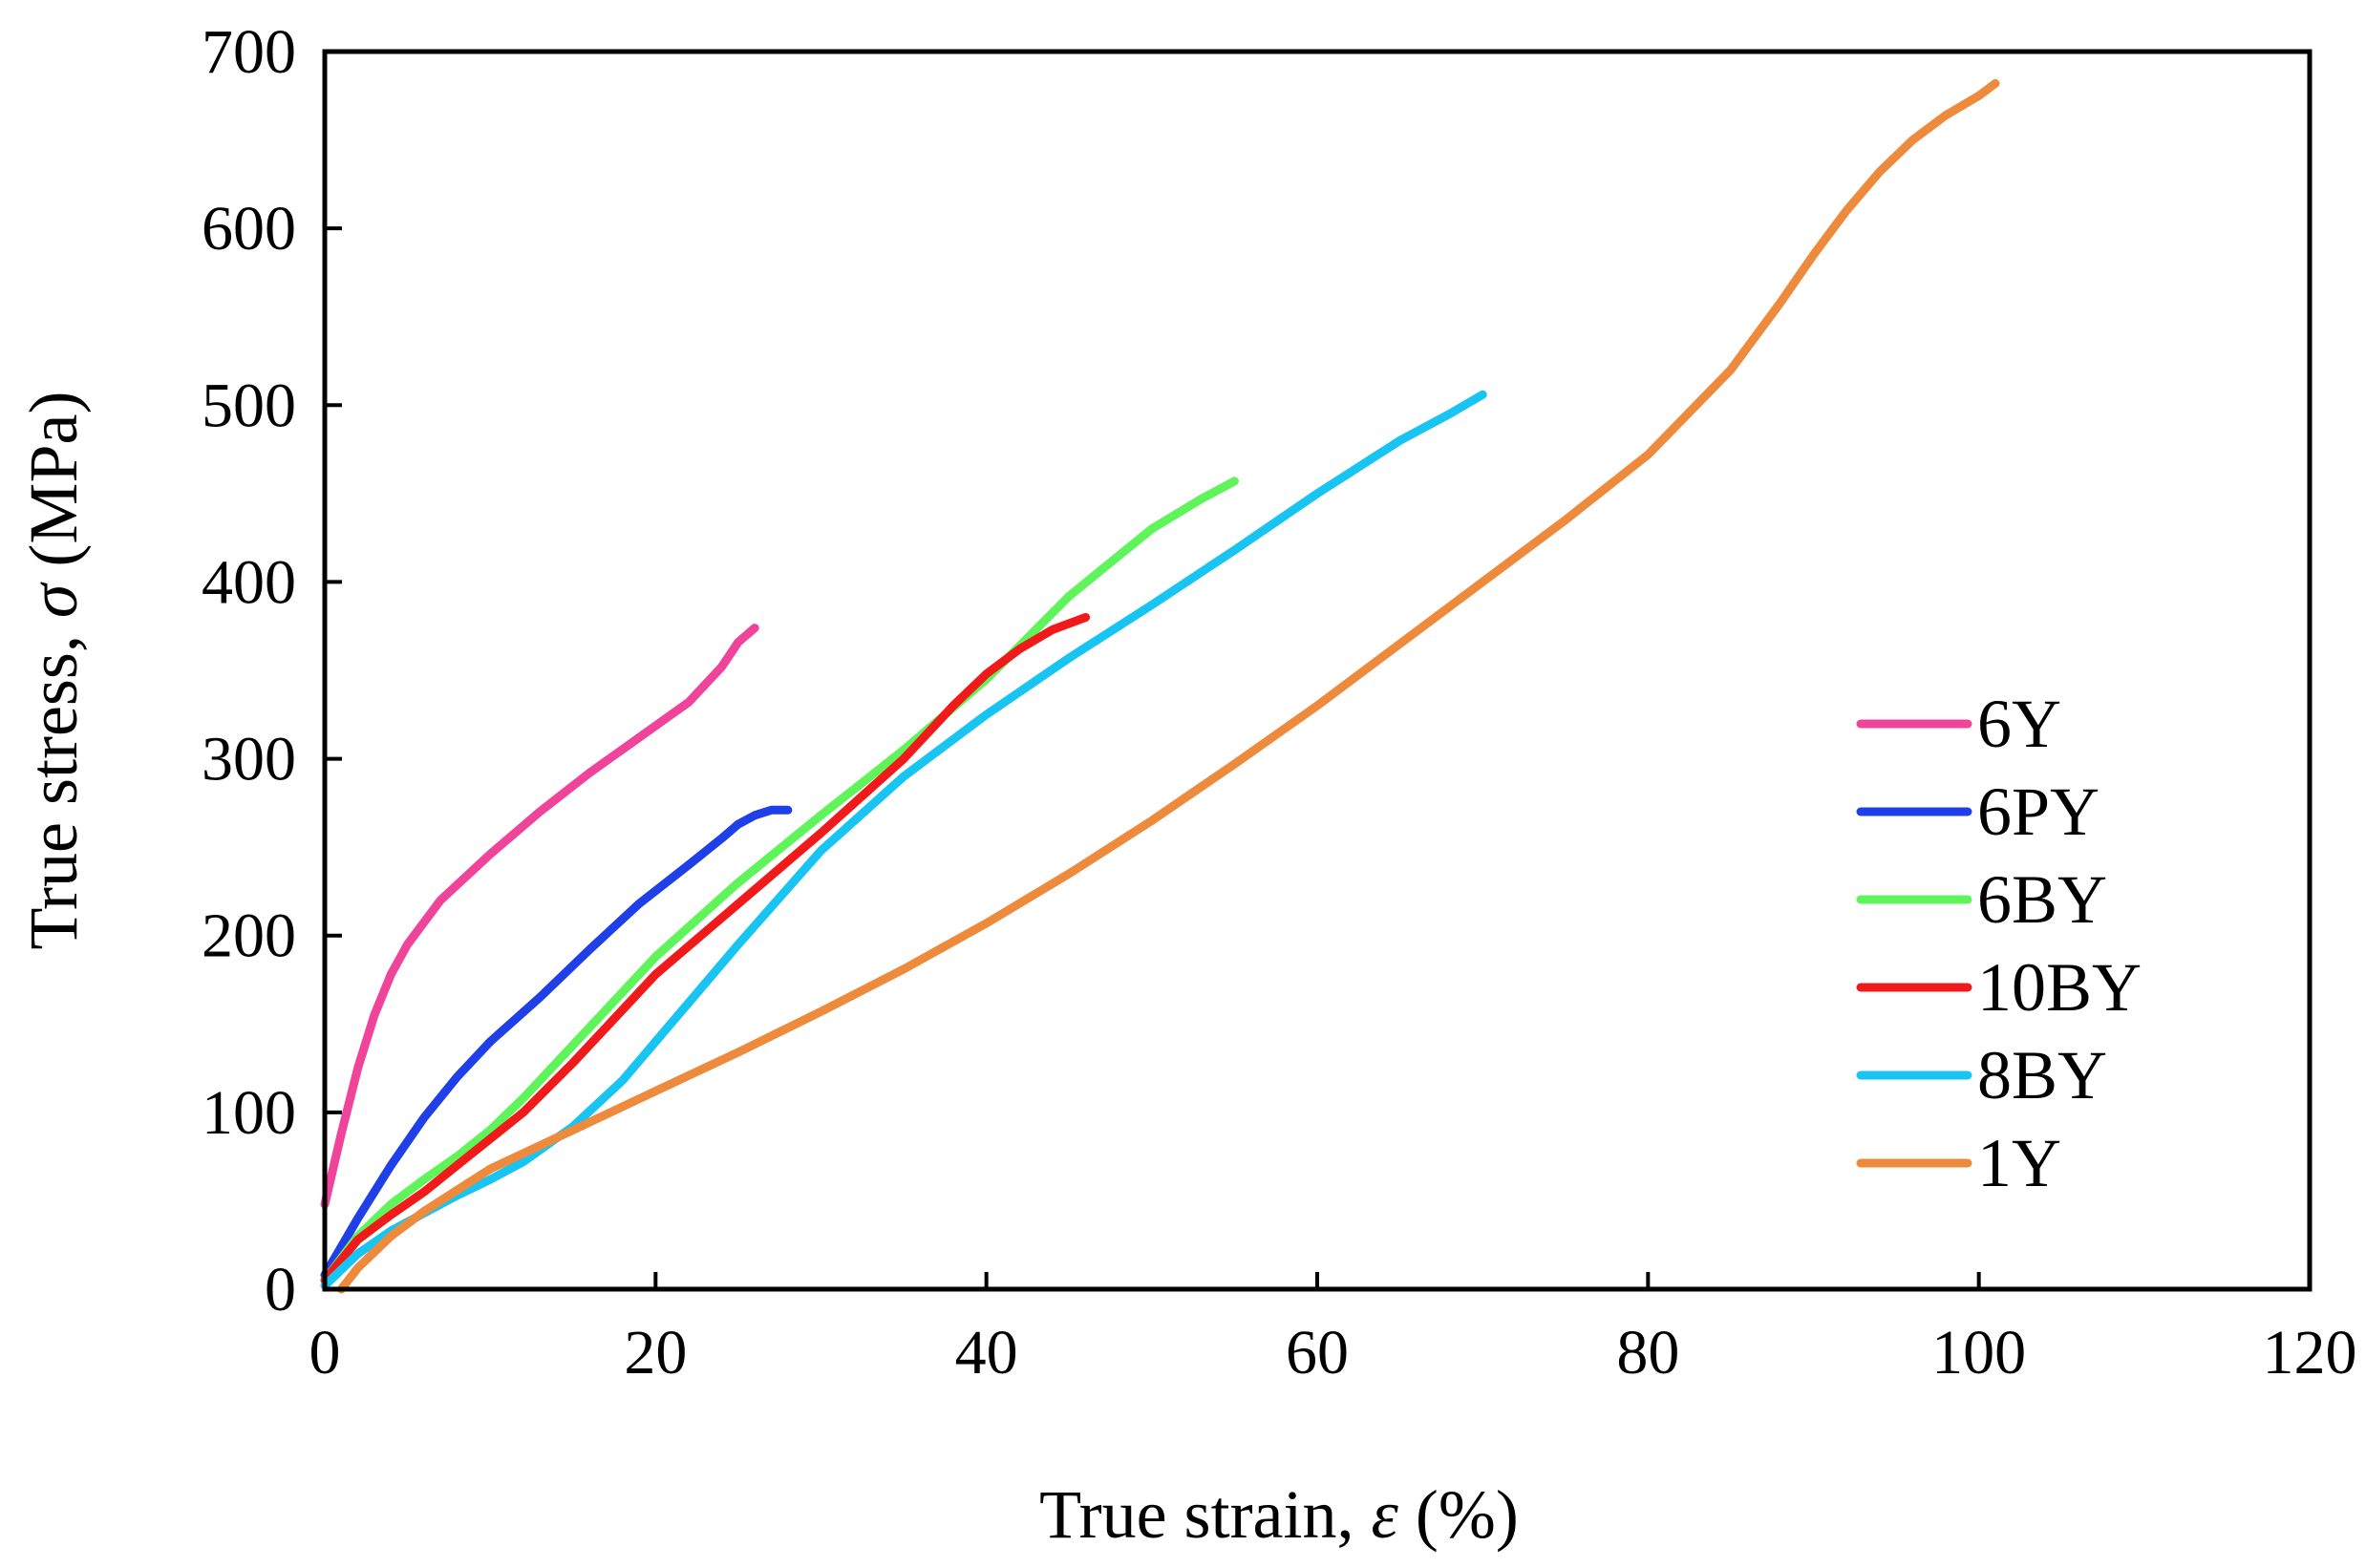 The image size is (2366, 1568). Describe the element at coordinates (249, 936) in the screenshot. I see `y-tick-label: 200` at that location.